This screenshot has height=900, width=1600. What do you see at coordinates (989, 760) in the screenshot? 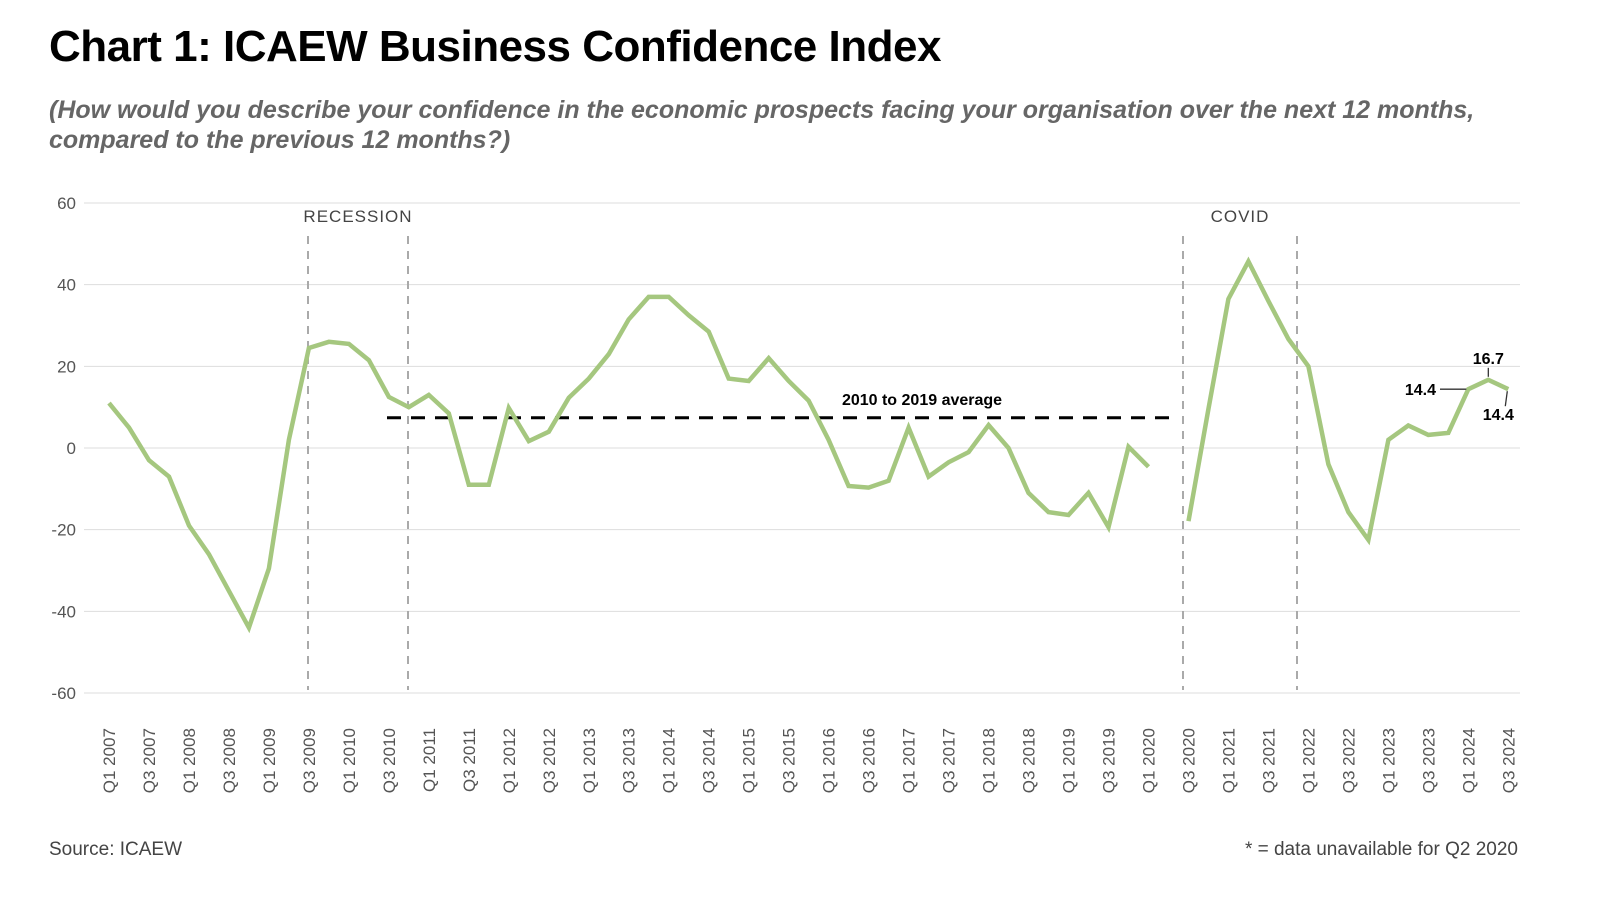
I see `x-tick-label: Q1 2018` at bounding box center [989, 760].